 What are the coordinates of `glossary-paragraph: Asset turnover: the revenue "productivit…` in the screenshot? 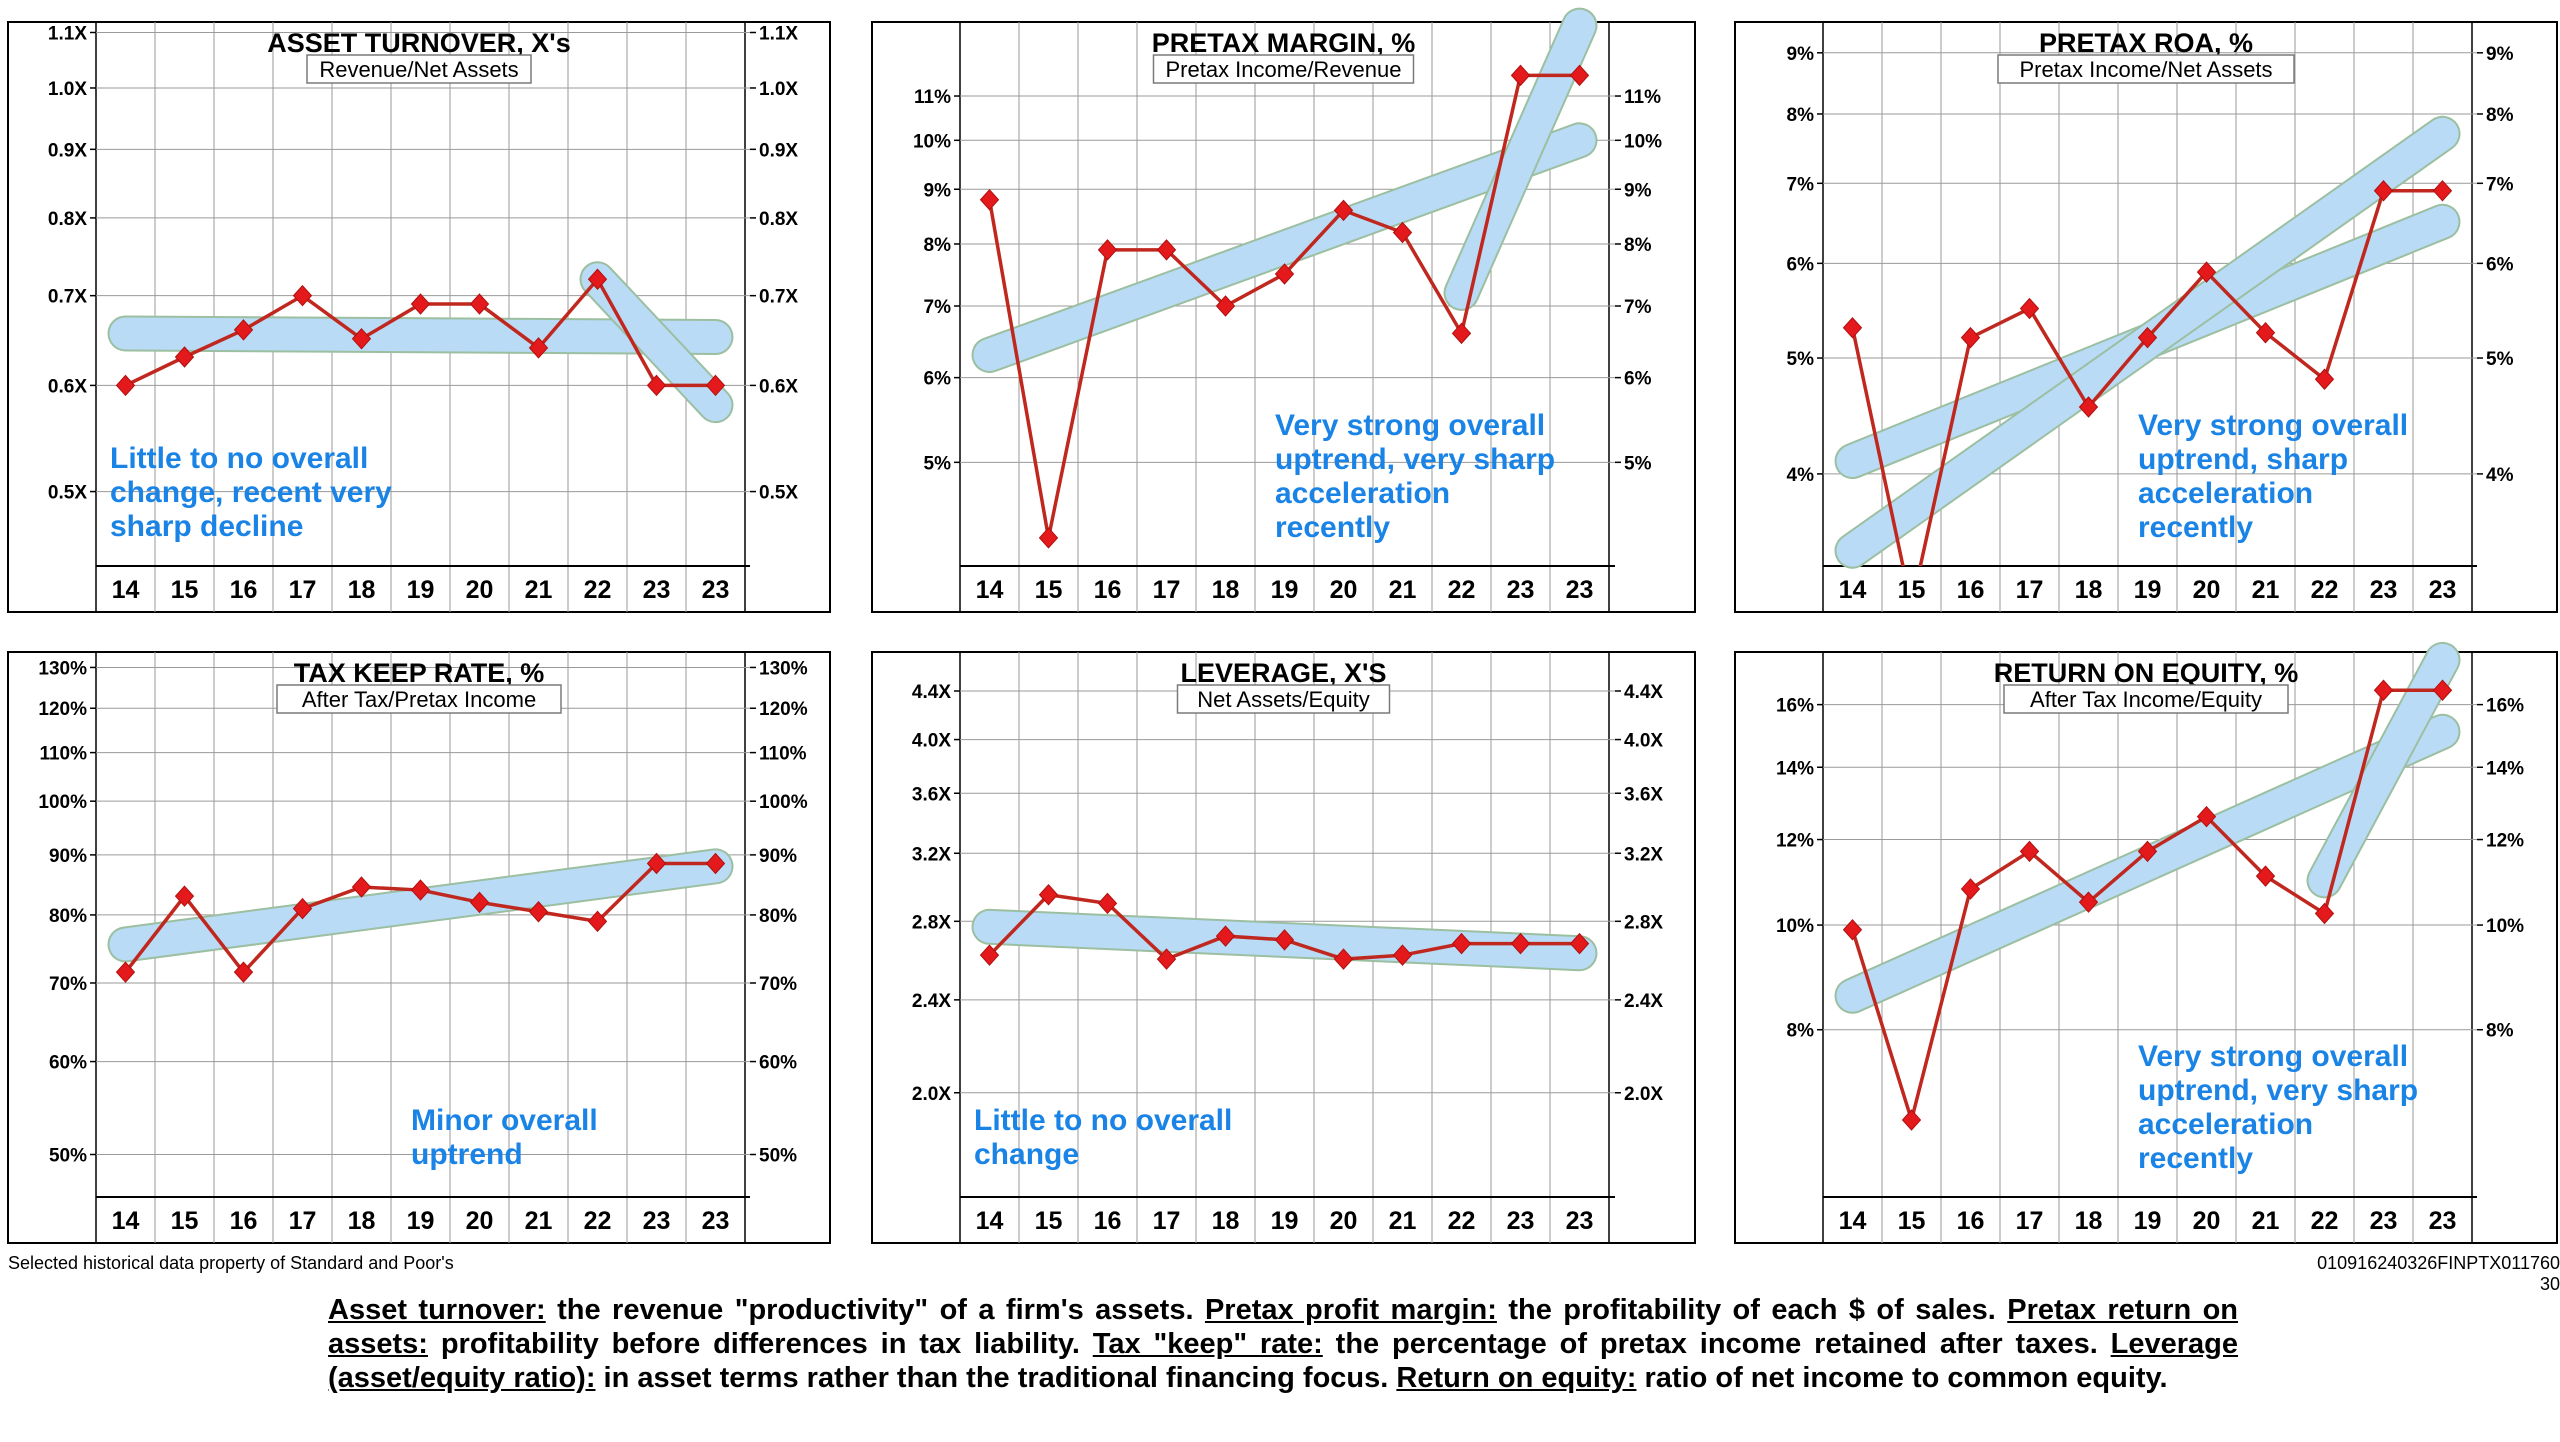 It's located at (1283, 1344).